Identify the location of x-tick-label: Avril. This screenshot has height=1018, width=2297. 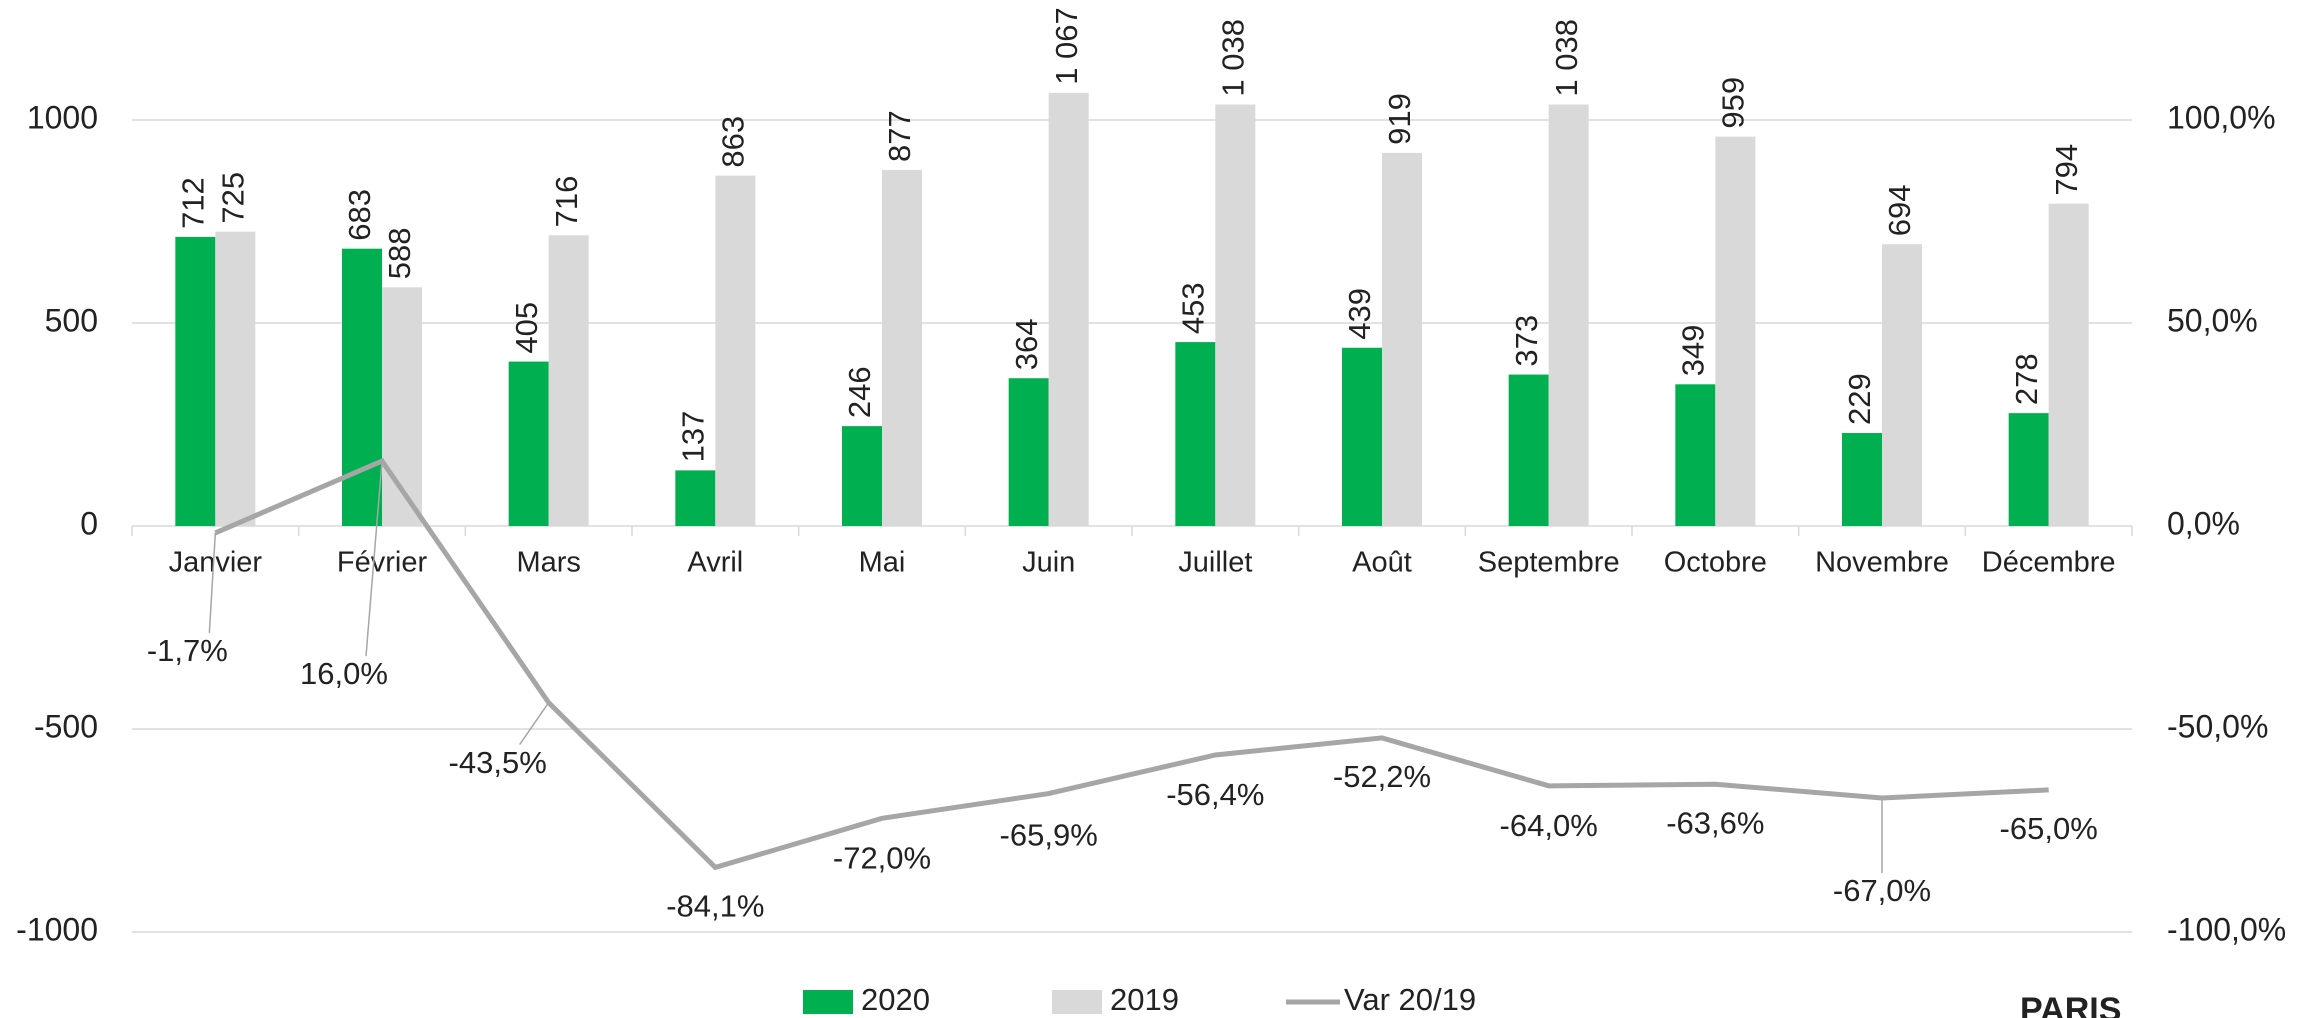
(715, 563).